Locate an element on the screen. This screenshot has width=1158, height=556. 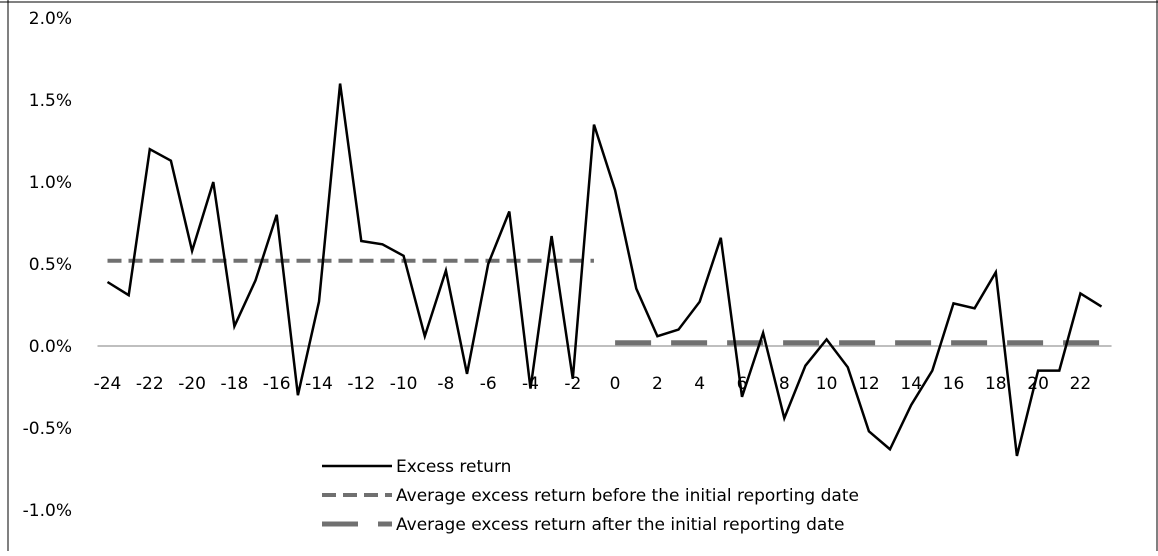
x-tick-label: -20 is located at coordinates (192, 384).